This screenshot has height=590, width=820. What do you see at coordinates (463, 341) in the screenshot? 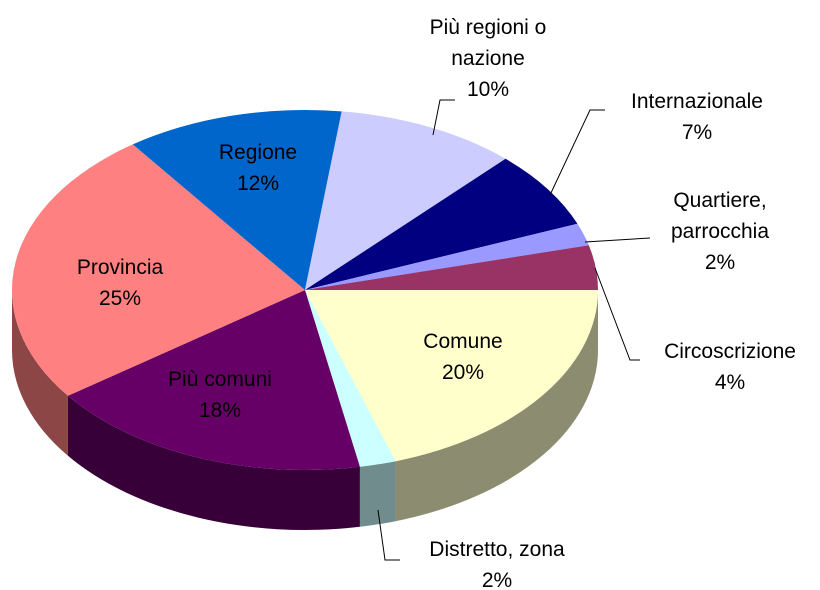
I see `category-label: Comune` at bounding box center [463, 341].